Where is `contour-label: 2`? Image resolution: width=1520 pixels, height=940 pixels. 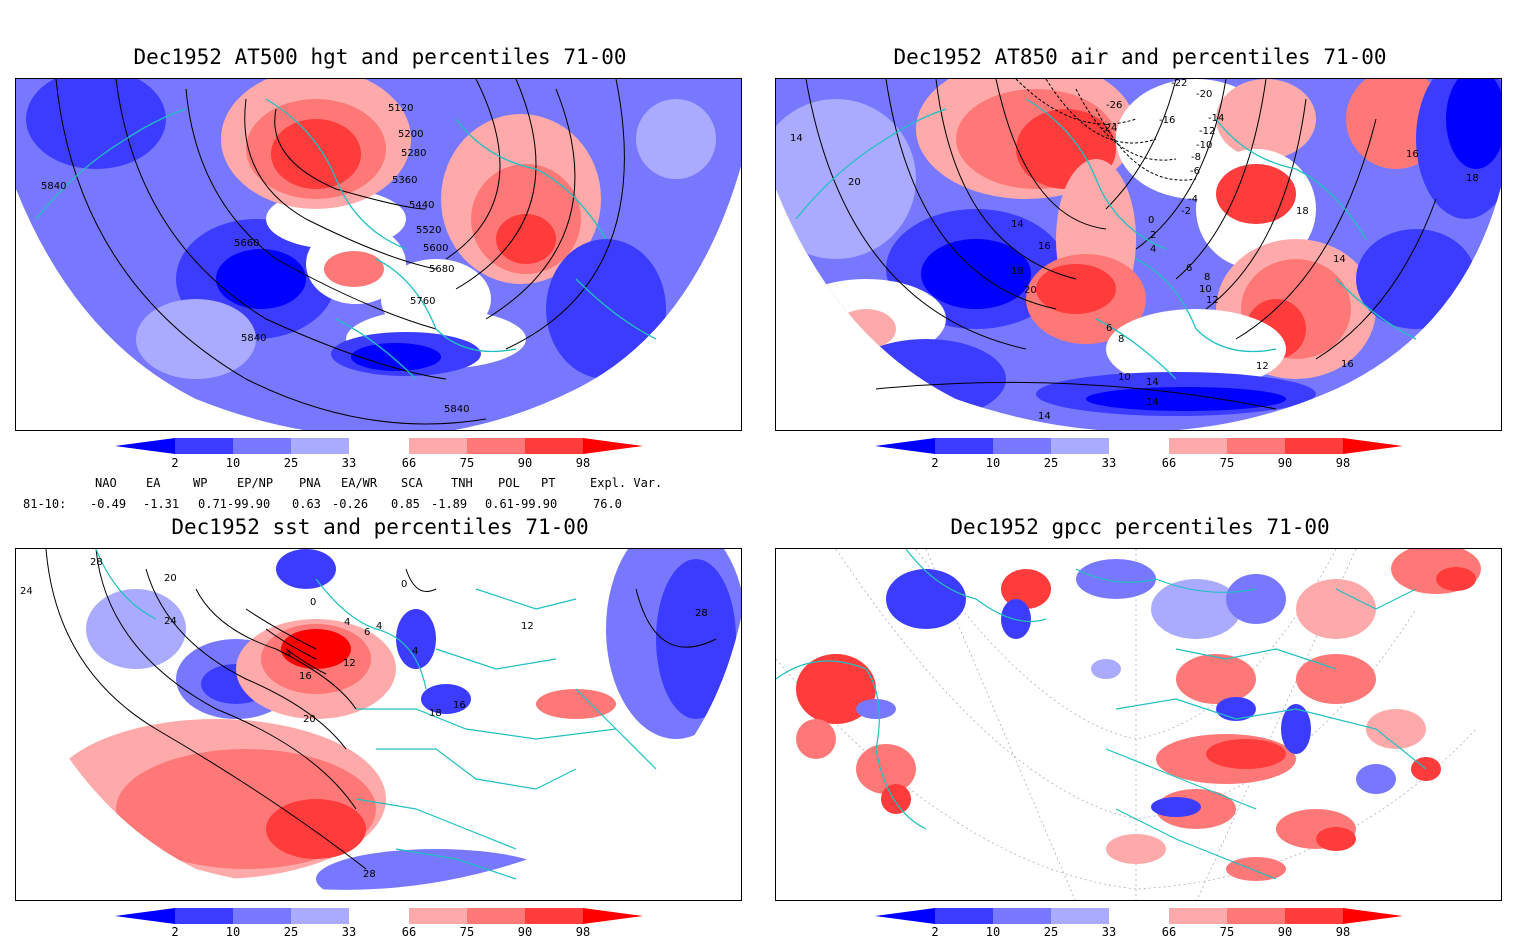
contour-label: 2 is located at coordinates (1153, 235).